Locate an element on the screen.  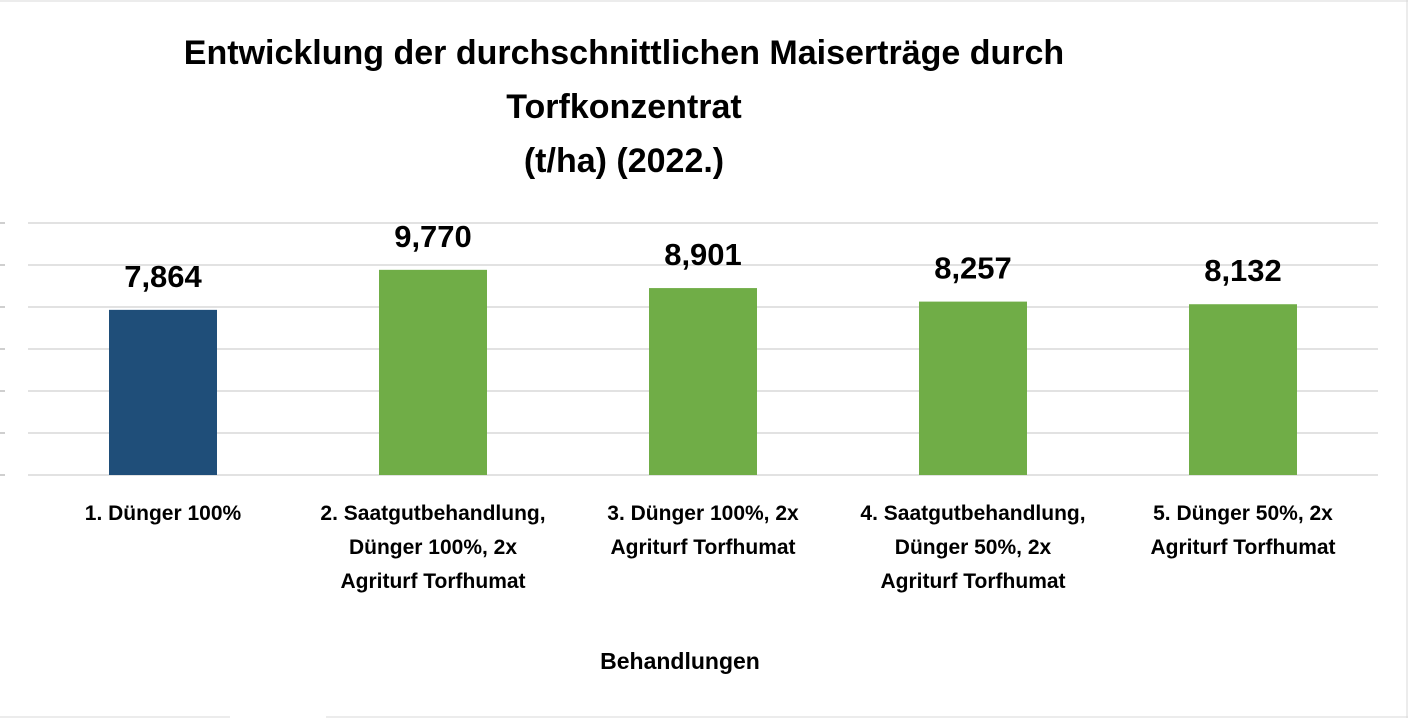
x-tick-label: 5. Dünger 50%, 2x is located at coordinates (1243, 513).